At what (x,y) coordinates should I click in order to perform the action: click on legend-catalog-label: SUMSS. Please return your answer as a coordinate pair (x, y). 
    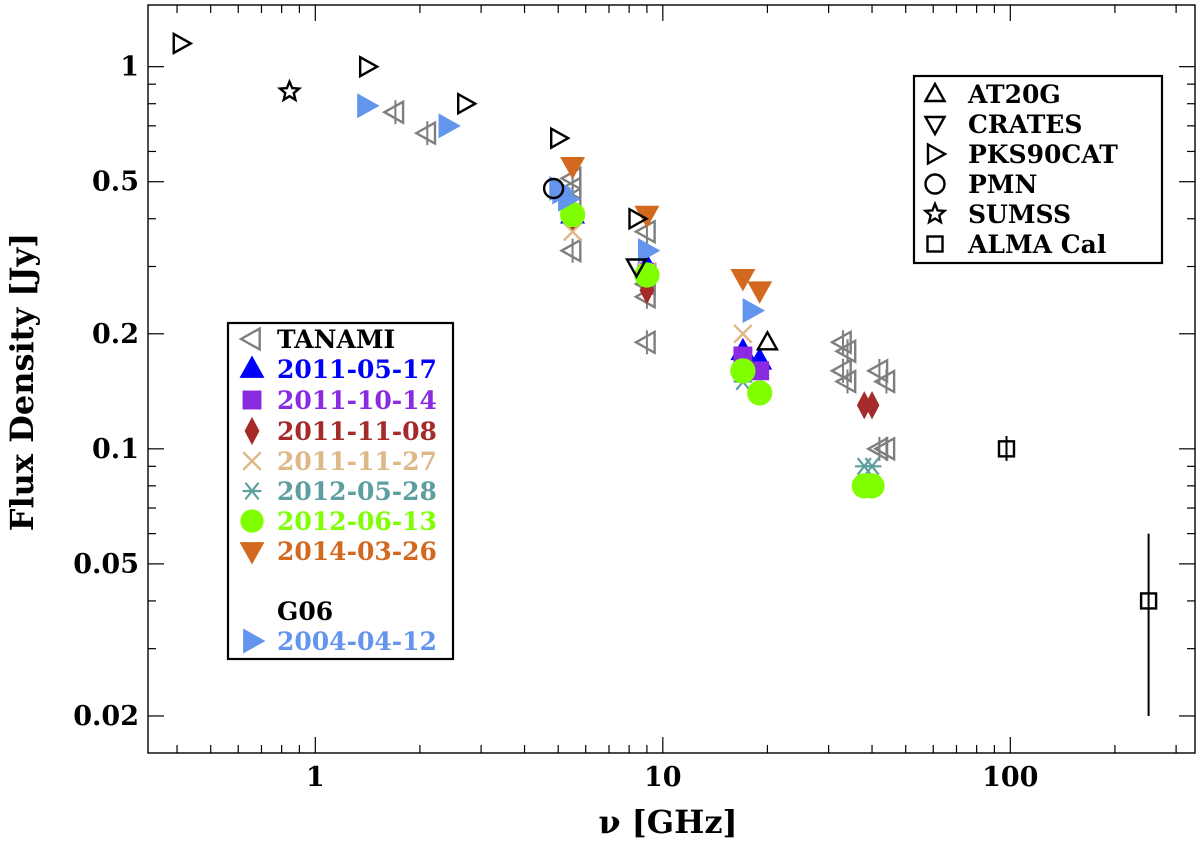
    Looking at the image, I should click on (1019, 214).